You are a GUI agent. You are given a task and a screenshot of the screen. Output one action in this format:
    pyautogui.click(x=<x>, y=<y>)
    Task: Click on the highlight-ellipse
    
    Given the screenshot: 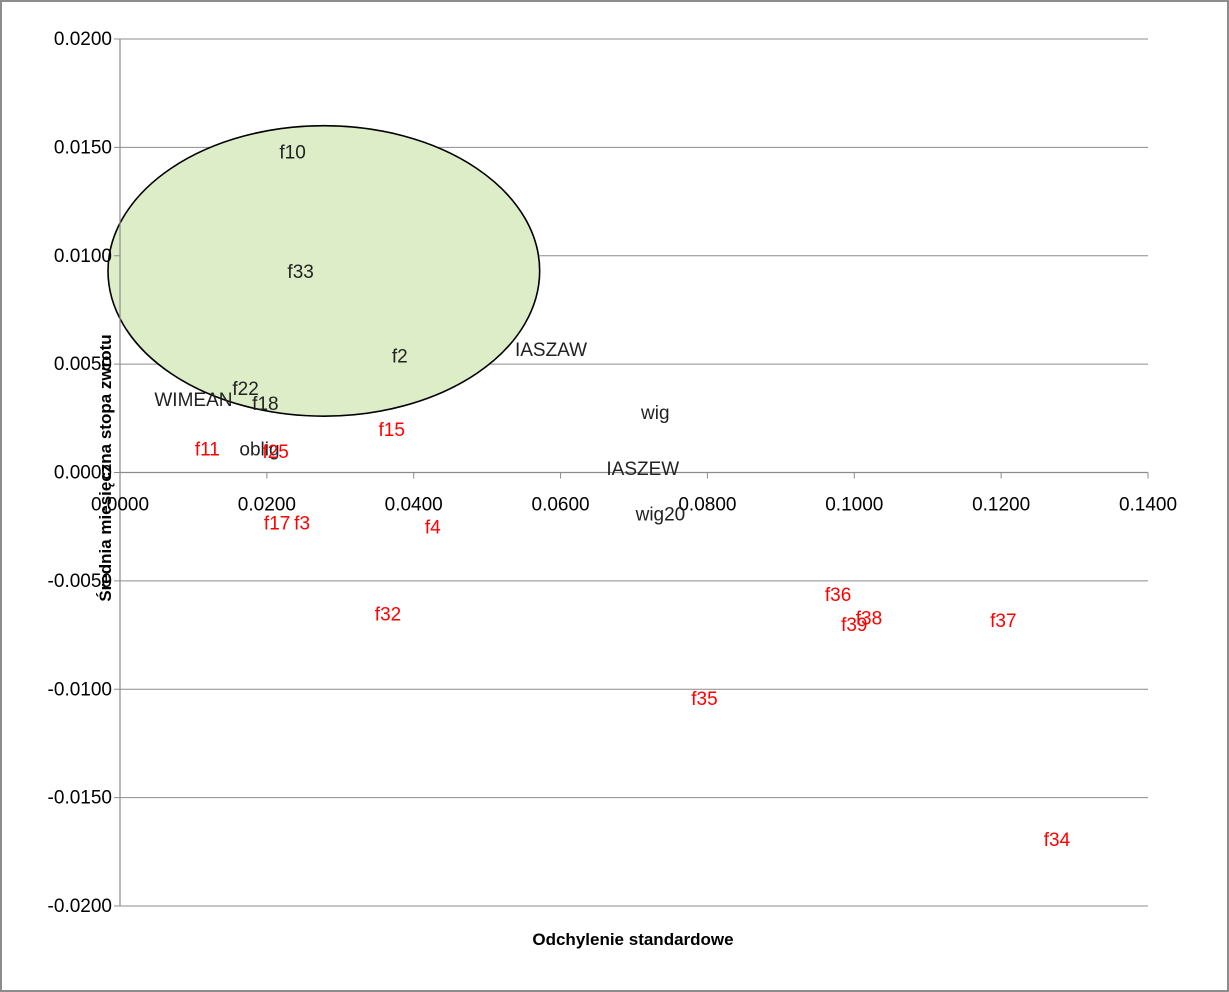 What is the action you would take?
    pyautogui.click(x=324, y=270)
    